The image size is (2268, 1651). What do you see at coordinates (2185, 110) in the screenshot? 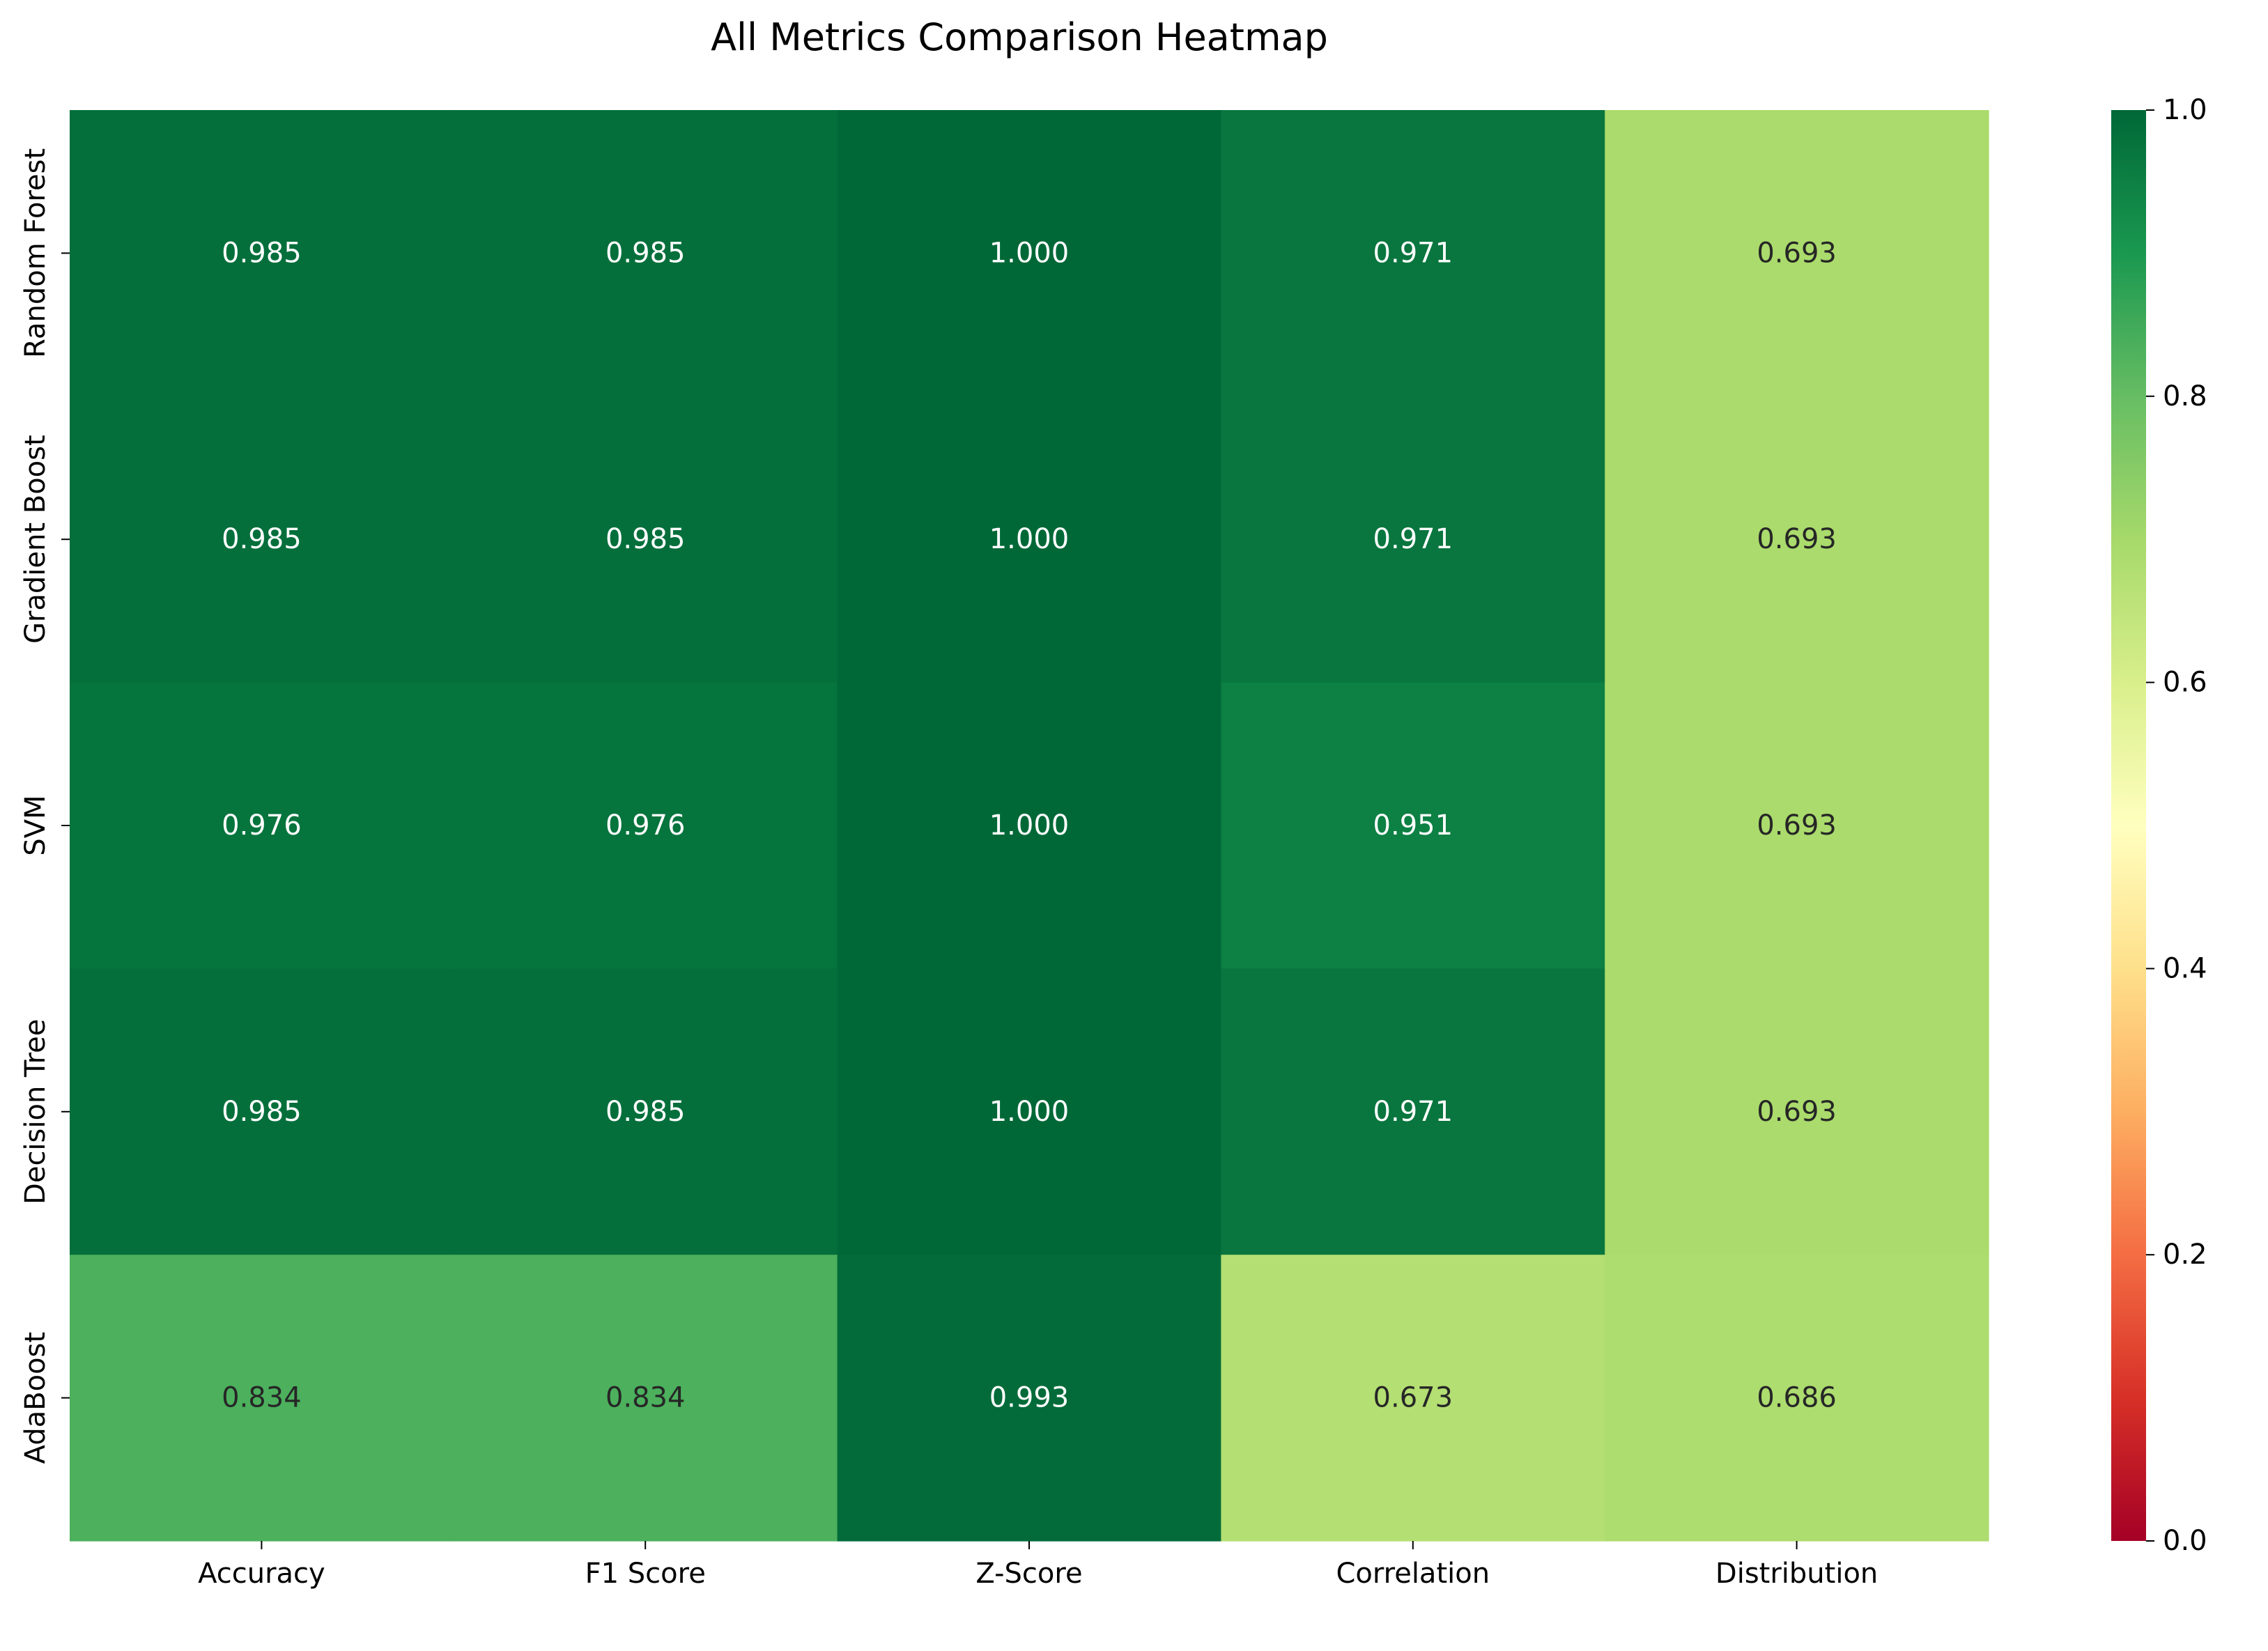
I see `colorbar-tick-label: 1.0` at bounding box center [2185, 110].